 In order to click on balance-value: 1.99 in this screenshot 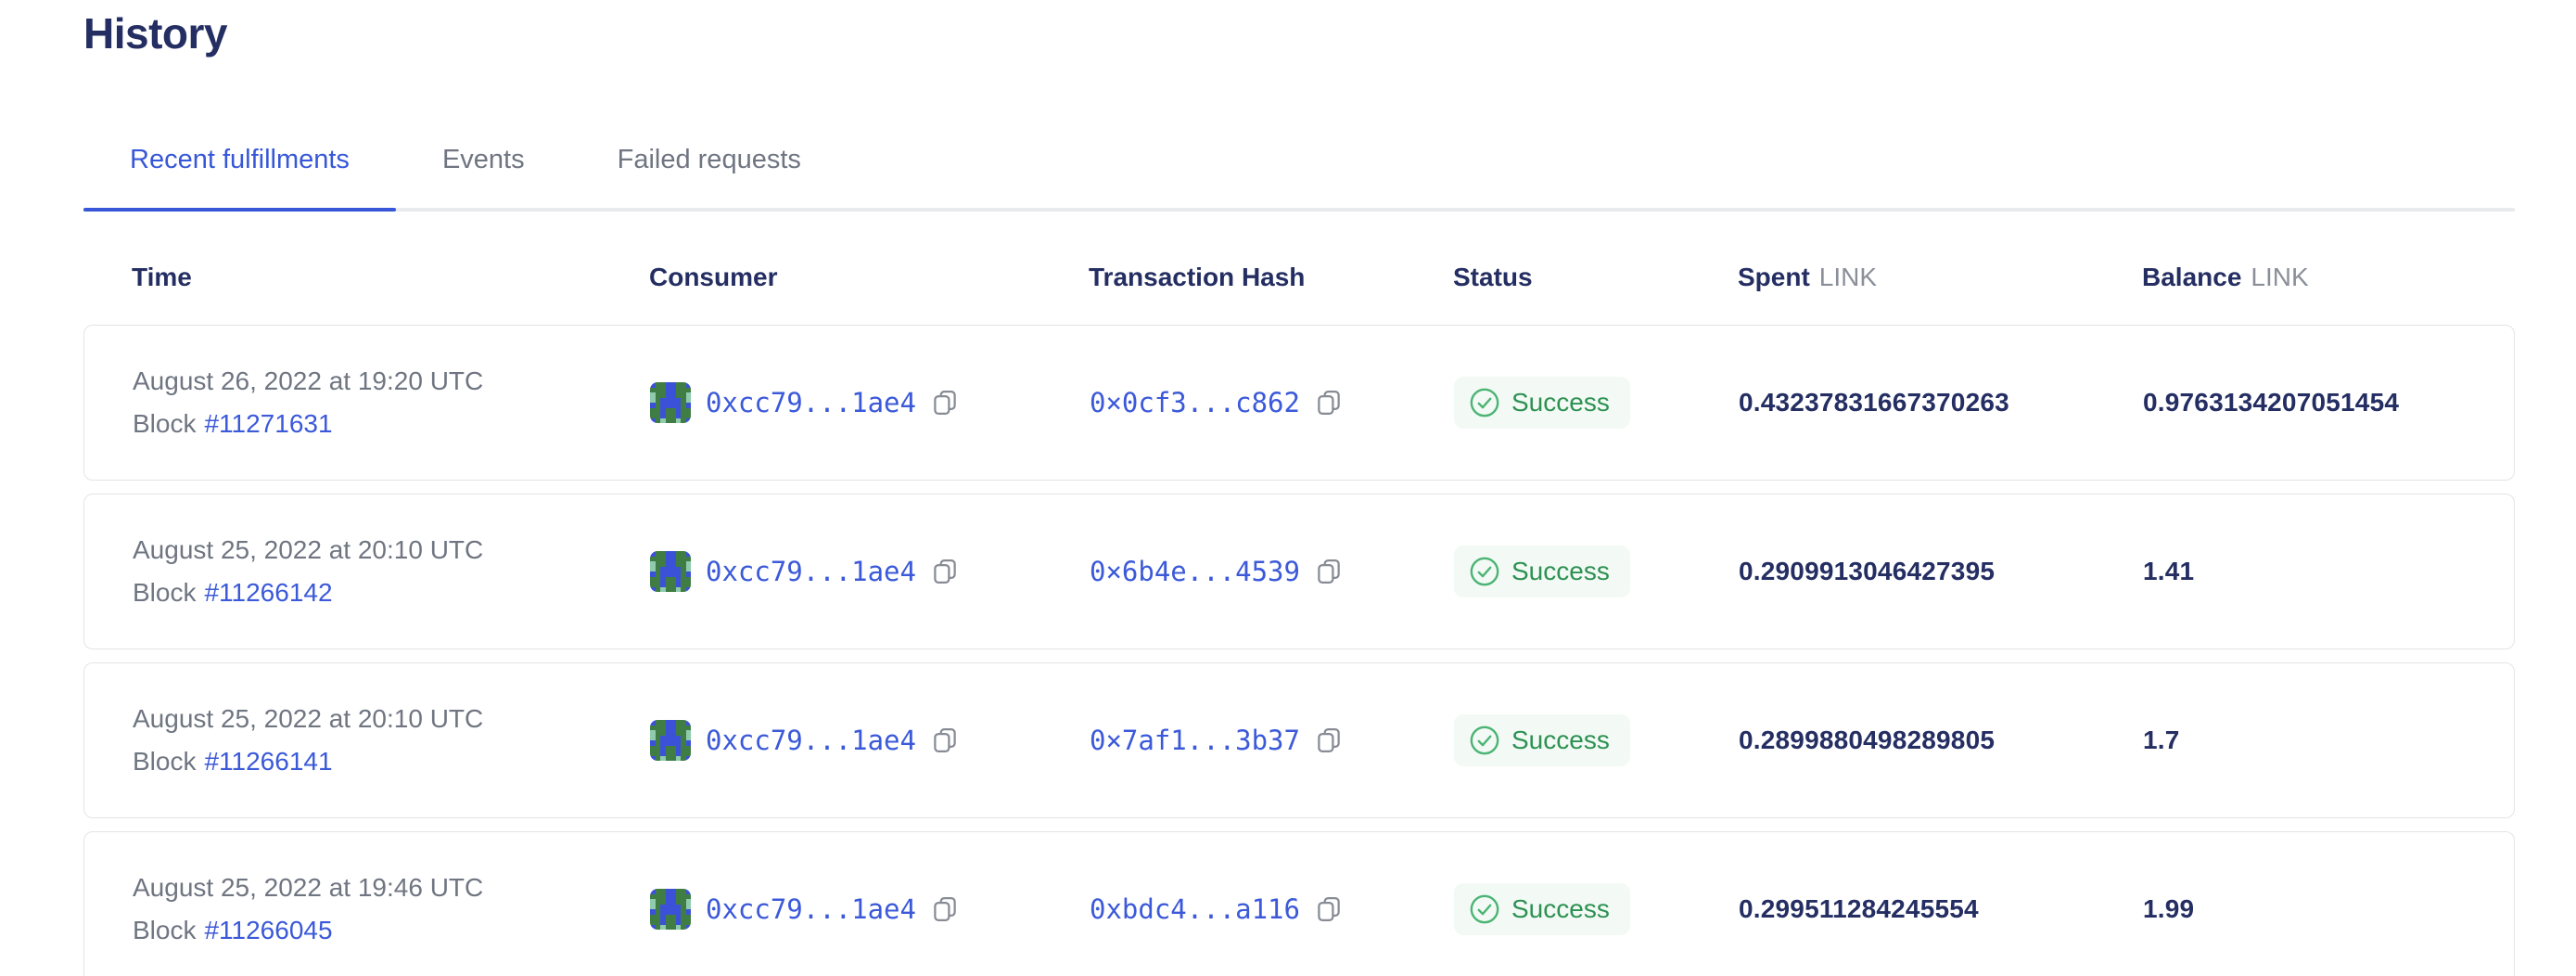, I will do `click(2169, 908)`.